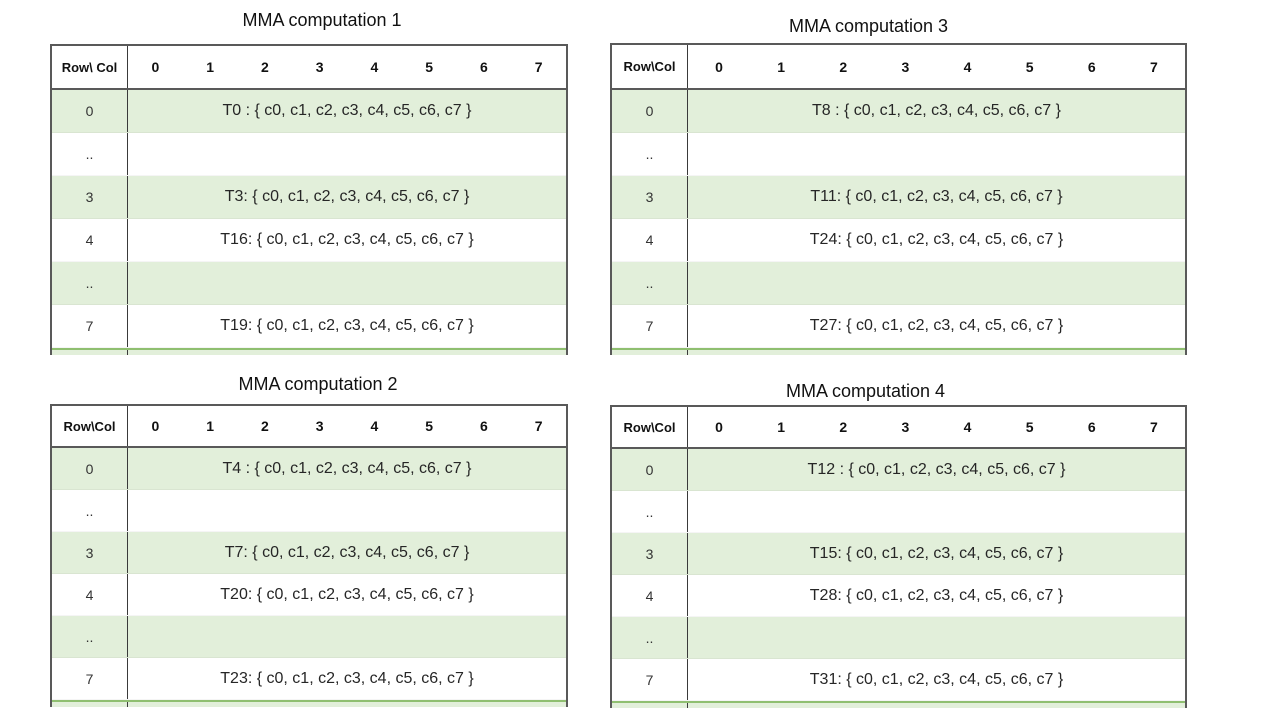 The image size is (1280, 720). Describe the element at coordinates (865, 391) in the screenshot. I see `table-title: MMA computation 4` at that location.